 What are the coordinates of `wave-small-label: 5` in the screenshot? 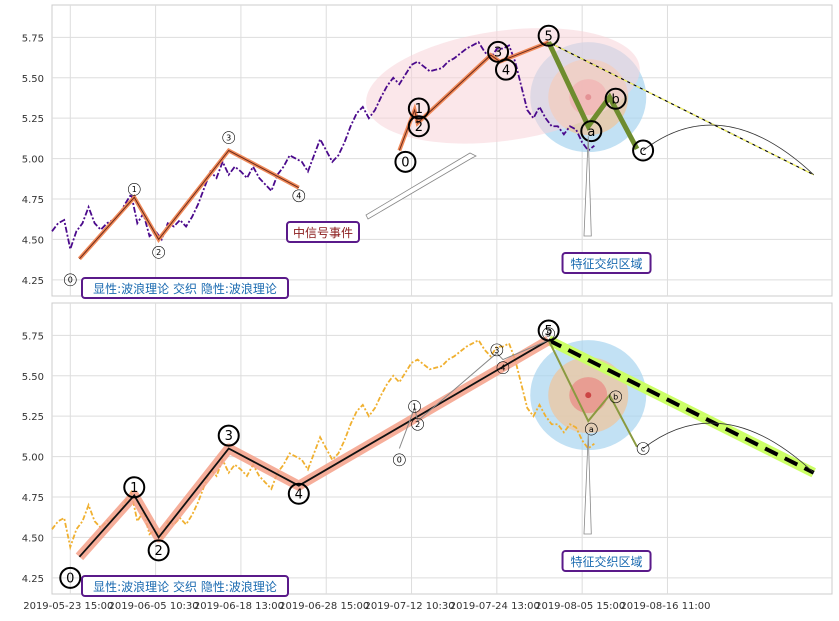 It's located at (548, 334).